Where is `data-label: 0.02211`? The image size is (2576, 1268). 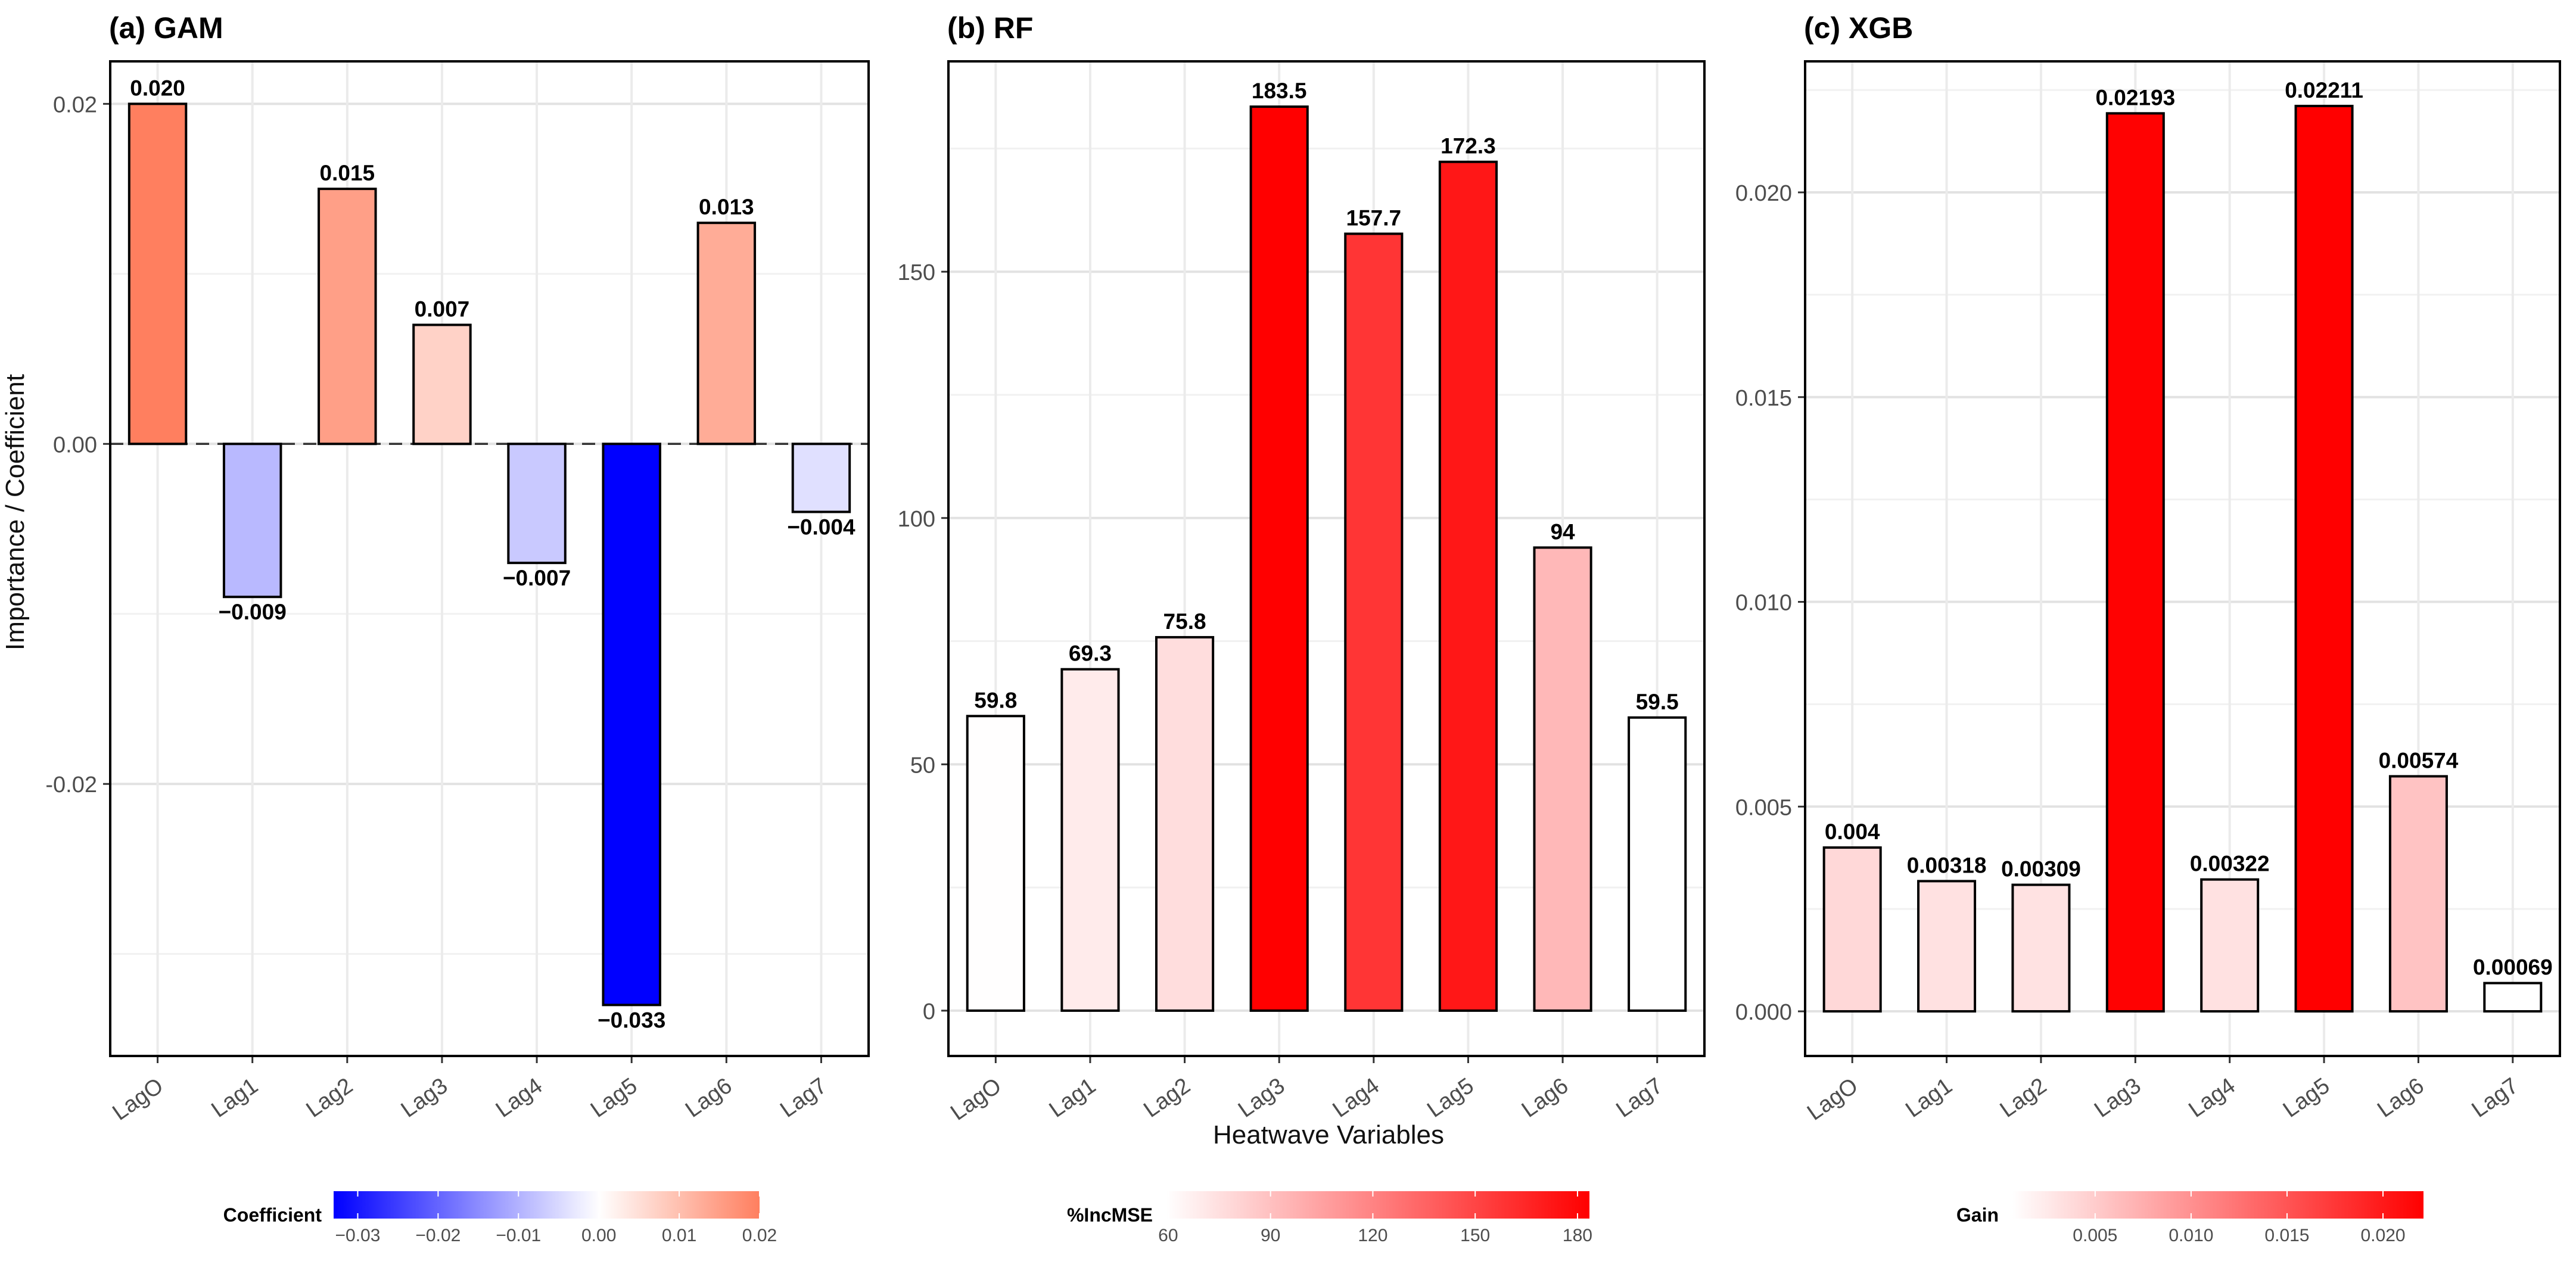 data-label: 0.02211 is located at coordinates (2324, 90).